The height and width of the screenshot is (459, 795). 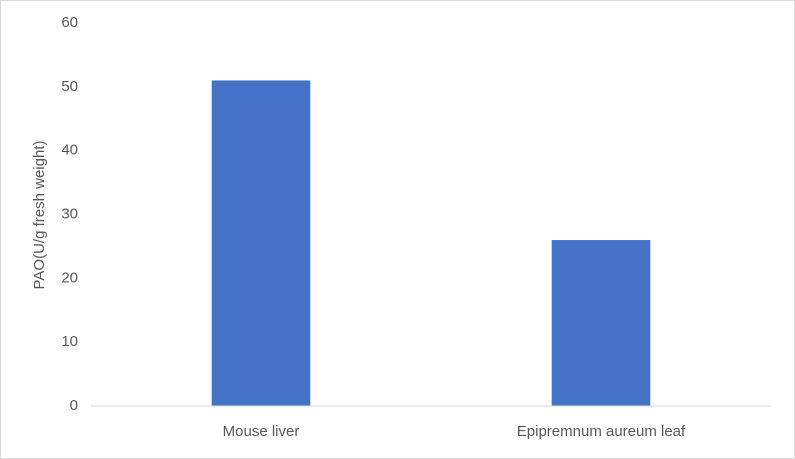 What do you see at coordinates (69, 341) in the screenshot?
I see `y-tick-label: 10` at bounding box center [69, 341].